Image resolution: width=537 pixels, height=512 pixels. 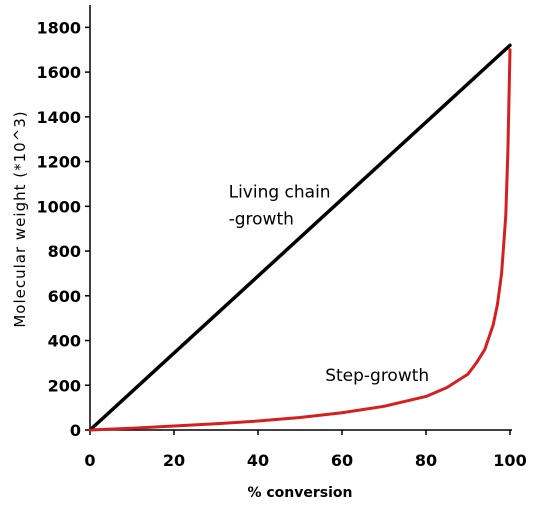 What do you see at coordinates (509, 460) in the screenshot?
I see `x-tick-label: 100` at bounding box center [509, 460].